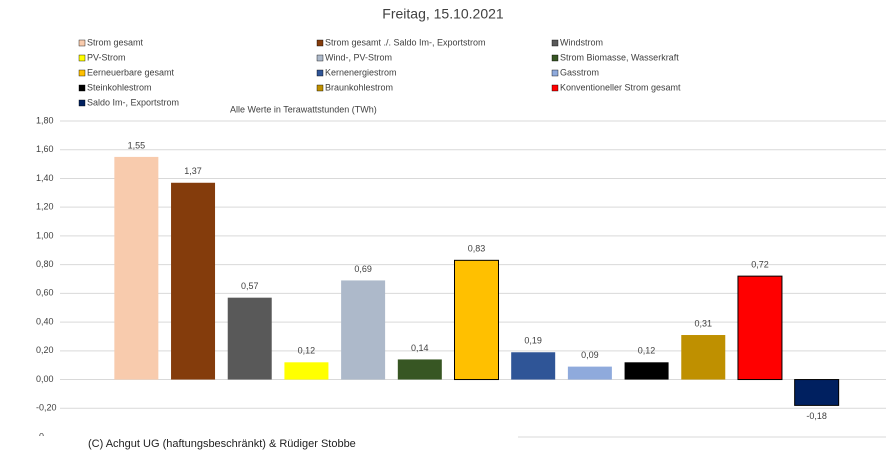  I want to click on legend-label: Steinkohlestrom, so click(119, 87).